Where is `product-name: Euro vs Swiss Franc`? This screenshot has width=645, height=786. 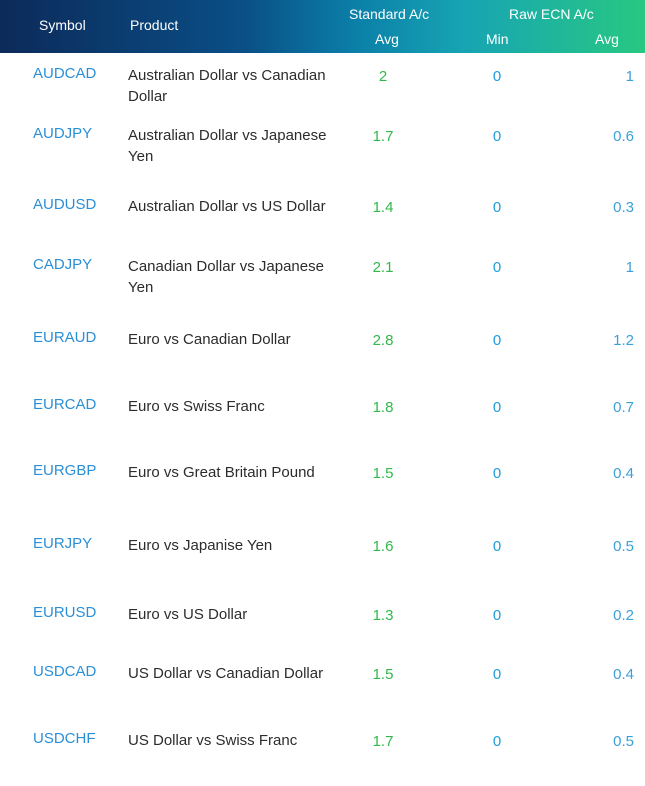 product-name: Euro vs Swiss Franc is located at coordinates (196, 406).